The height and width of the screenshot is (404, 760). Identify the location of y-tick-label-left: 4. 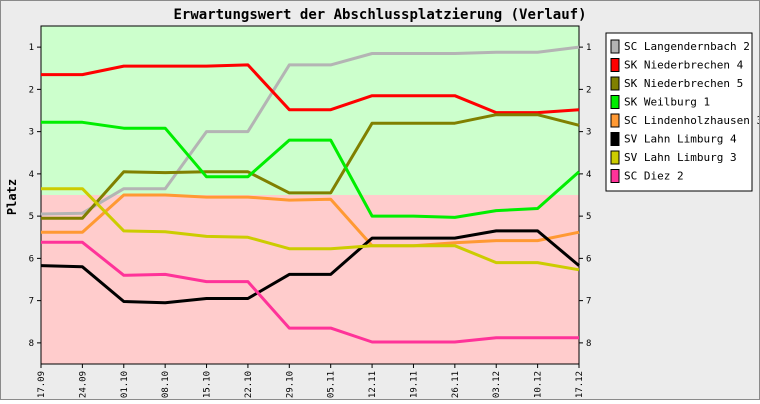
(31, 175).